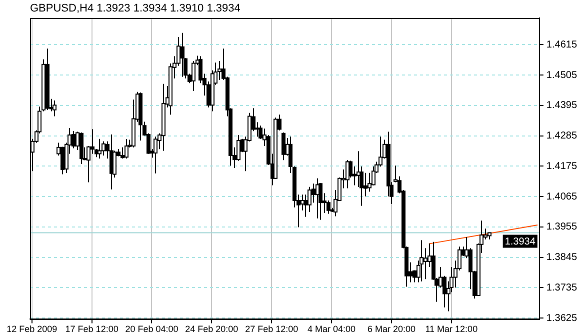 The width and height of the screenshot is (584, 336). Describe the element at coordinates (562, 258) in the screenshot. I see `y-tick-label: 1.3845` at that location.